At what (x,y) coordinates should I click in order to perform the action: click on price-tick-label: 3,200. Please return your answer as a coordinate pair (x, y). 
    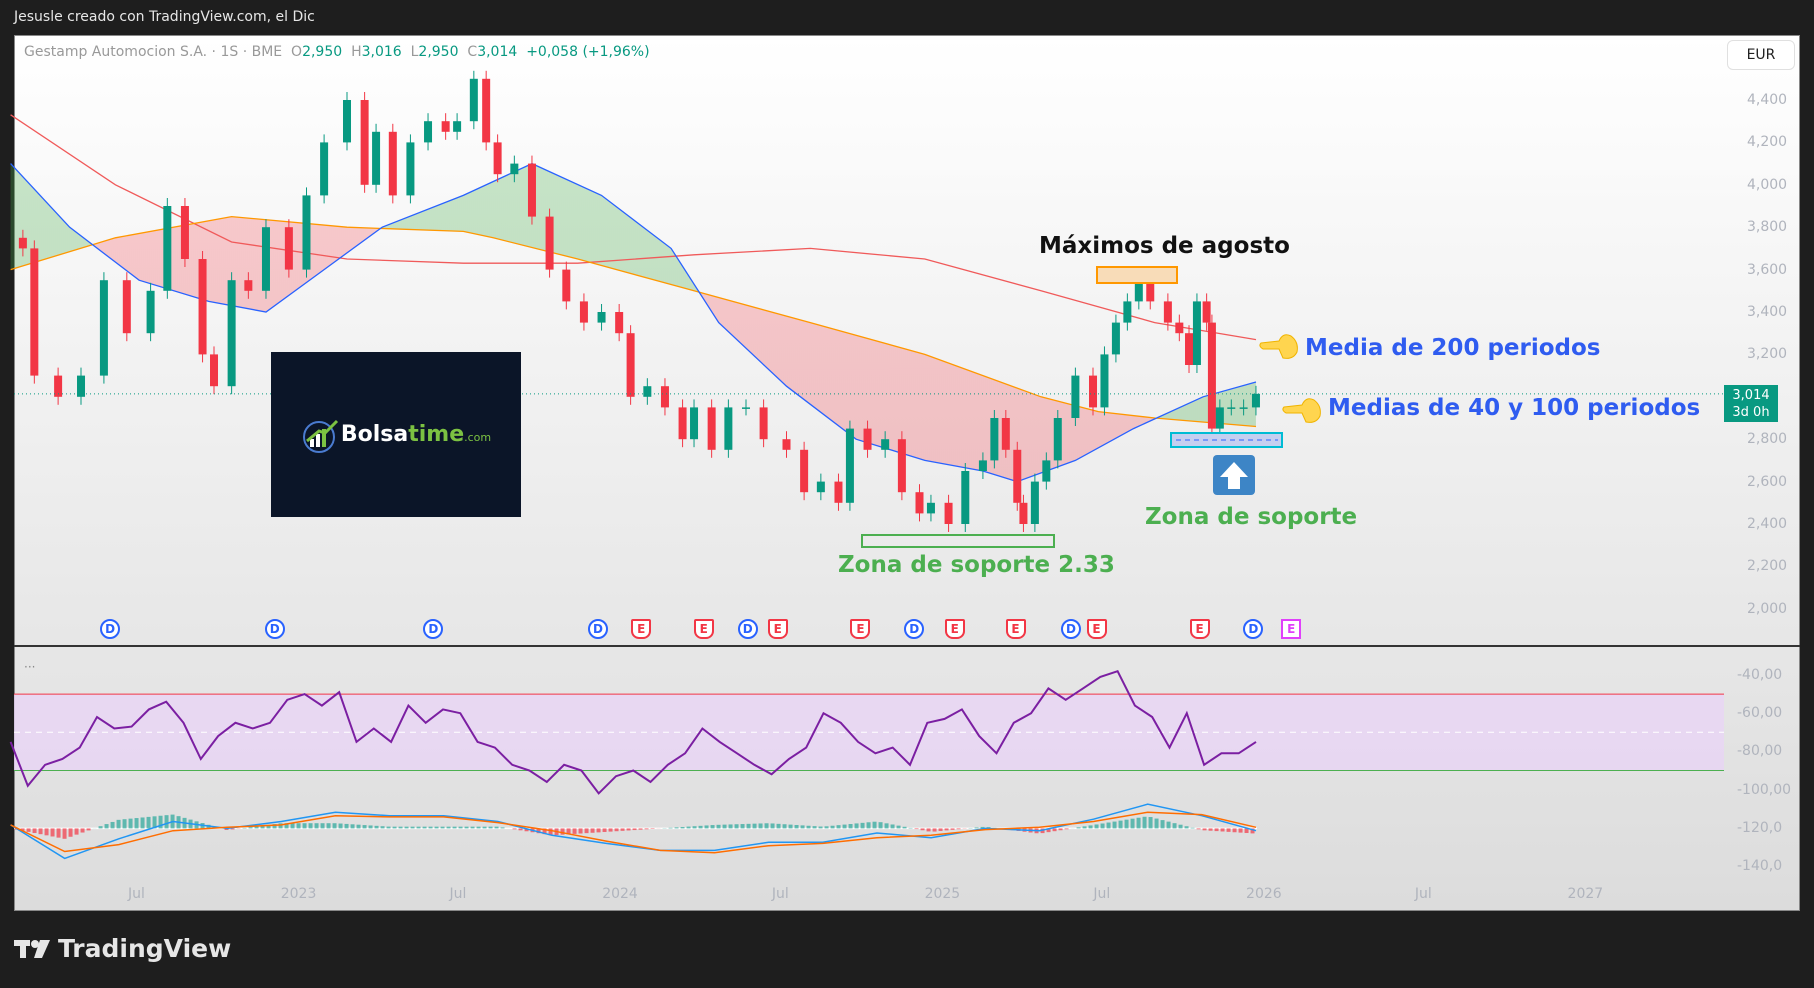
    Looking at the image, I should click on (1767, 354).